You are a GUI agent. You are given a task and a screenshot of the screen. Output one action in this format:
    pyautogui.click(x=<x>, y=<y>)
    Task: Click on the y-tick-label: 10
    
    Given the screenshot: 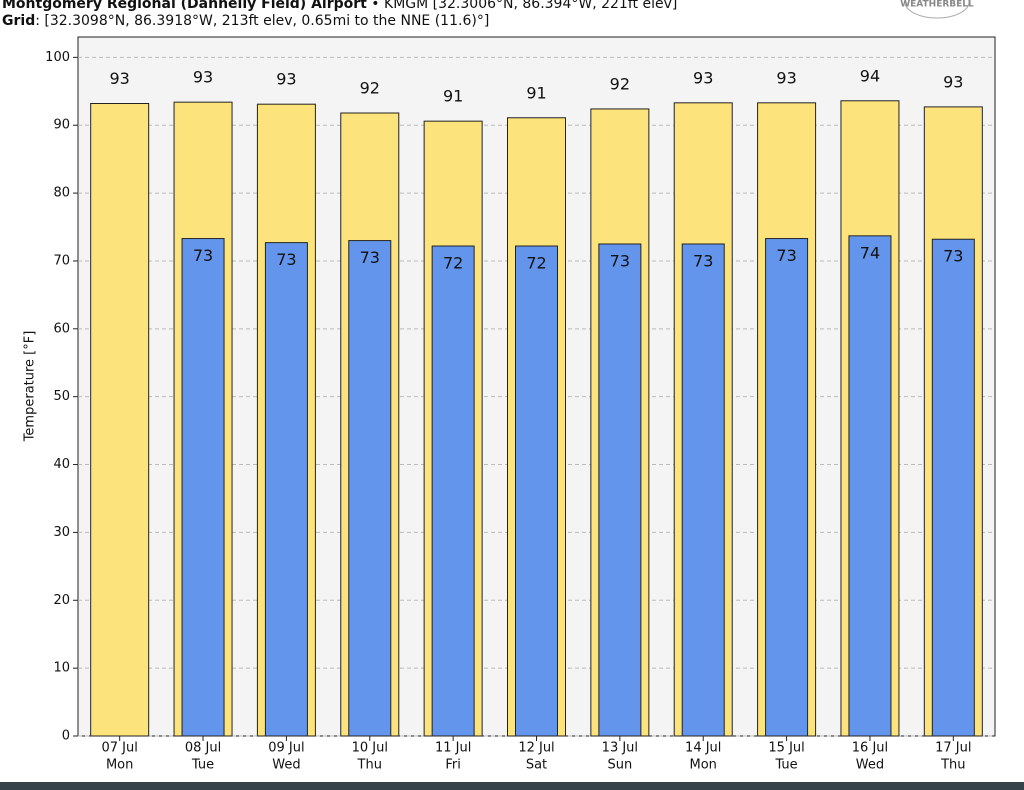 What is the action you would take?
    pyautogui.click(x=61, y=668)
    